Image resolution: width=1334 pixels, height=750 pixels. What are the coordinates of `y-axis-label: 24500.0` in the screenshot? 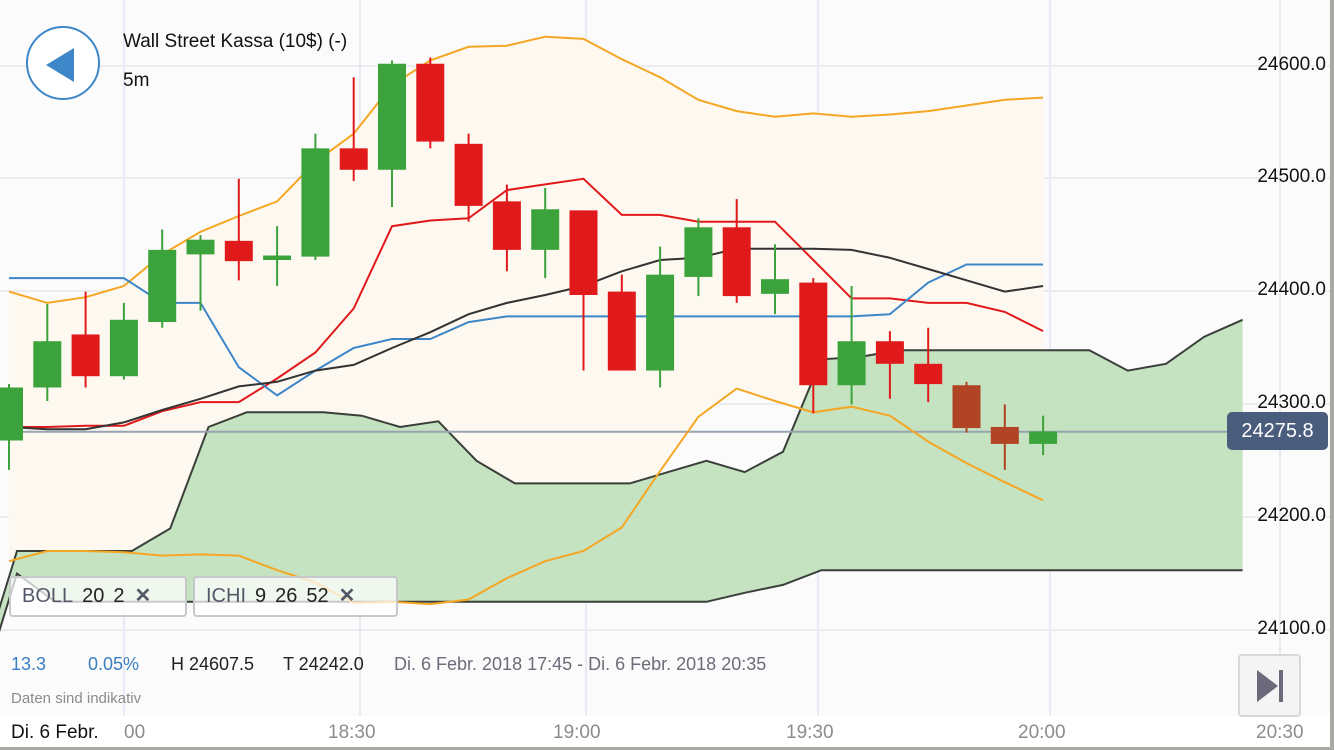 It's located at (1291, 176).